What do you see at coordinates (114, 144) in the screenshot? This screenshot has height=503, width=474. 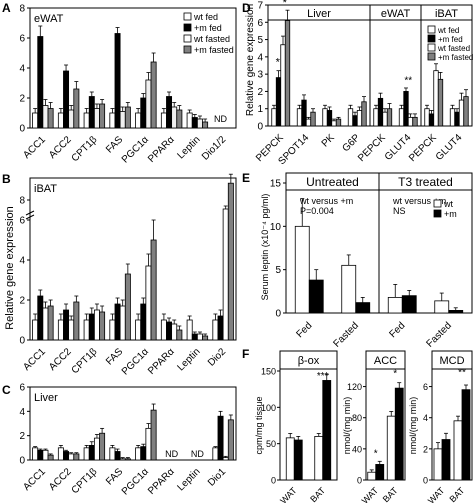 I see `panel-a-cat-label-3: FAS` at bounding box center [114, 144].